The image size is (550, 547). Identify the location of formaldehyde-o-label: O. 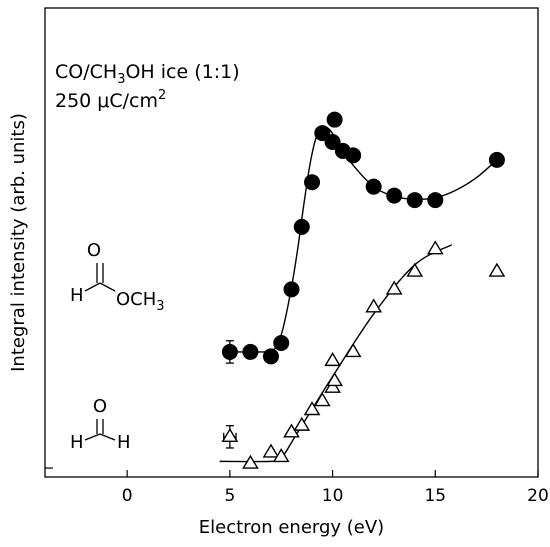
(100, 406).